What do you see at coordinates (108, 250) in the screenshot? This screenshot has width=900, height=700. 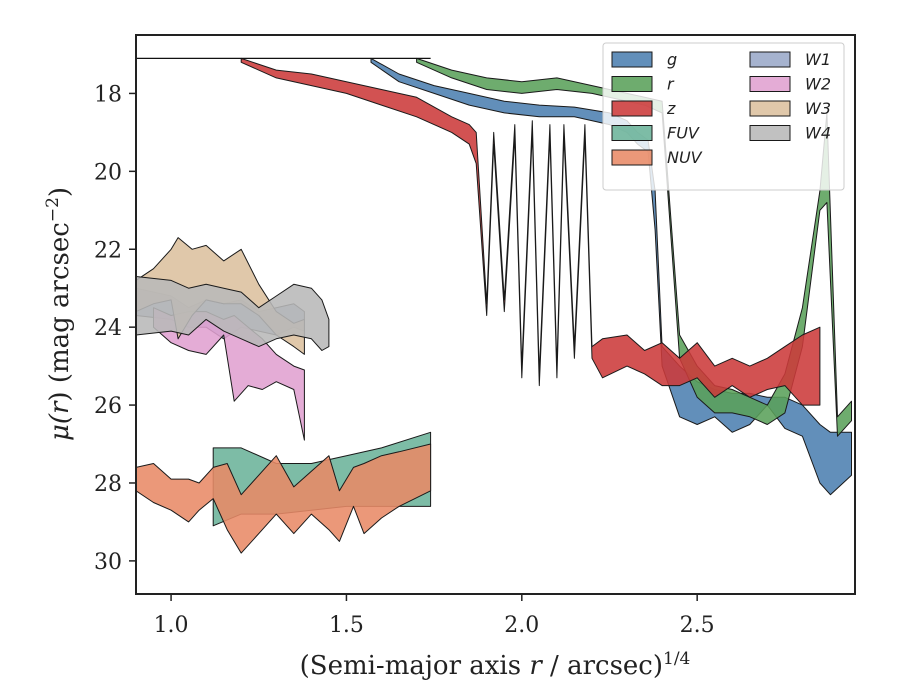 I see `y-tick-label: 22` at bounding box center [108, 250].